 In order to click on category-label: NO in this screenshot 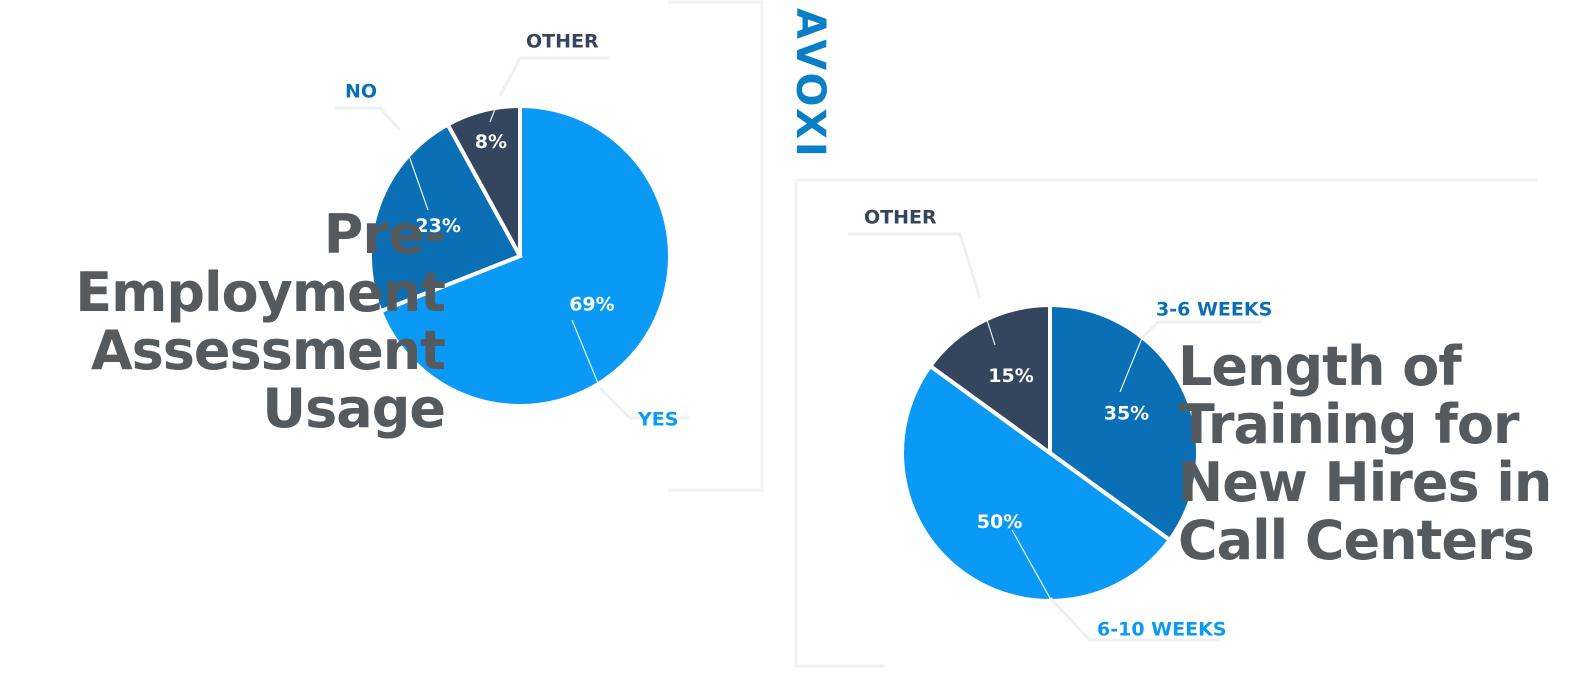, I will do `click(361, 92)`.